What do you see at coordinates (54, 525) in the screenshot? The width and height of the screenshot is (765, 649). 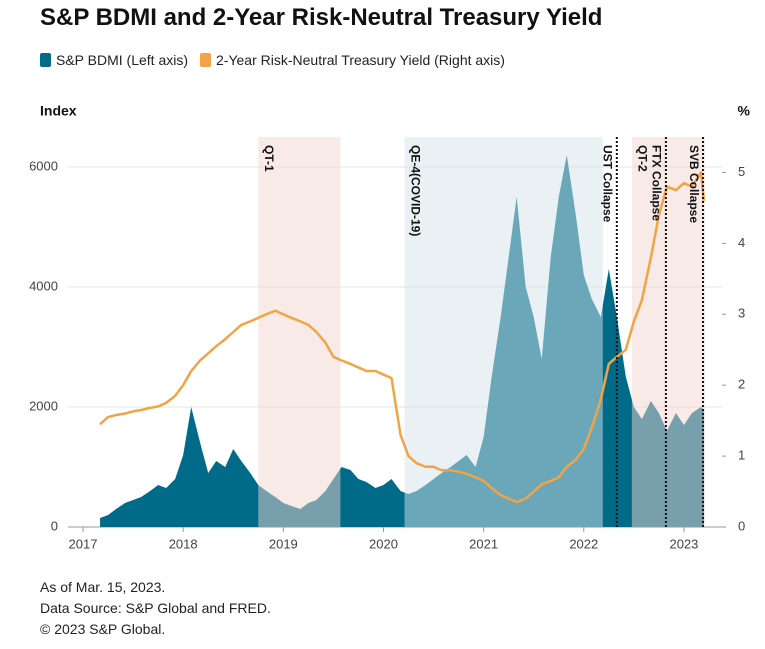 I see `y-tick-label: 0` at bounding box center [54, 525].